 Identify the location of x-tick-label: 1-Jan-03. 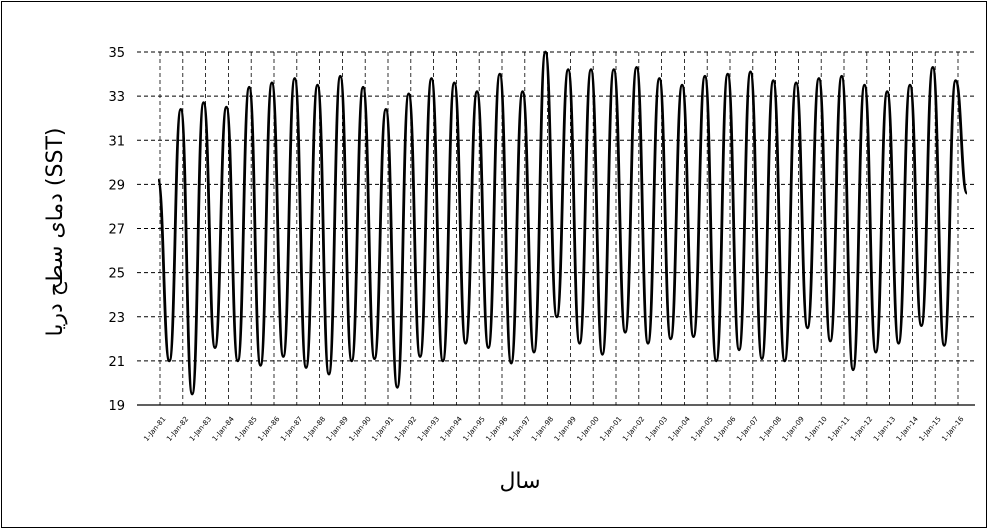
(656, 429).